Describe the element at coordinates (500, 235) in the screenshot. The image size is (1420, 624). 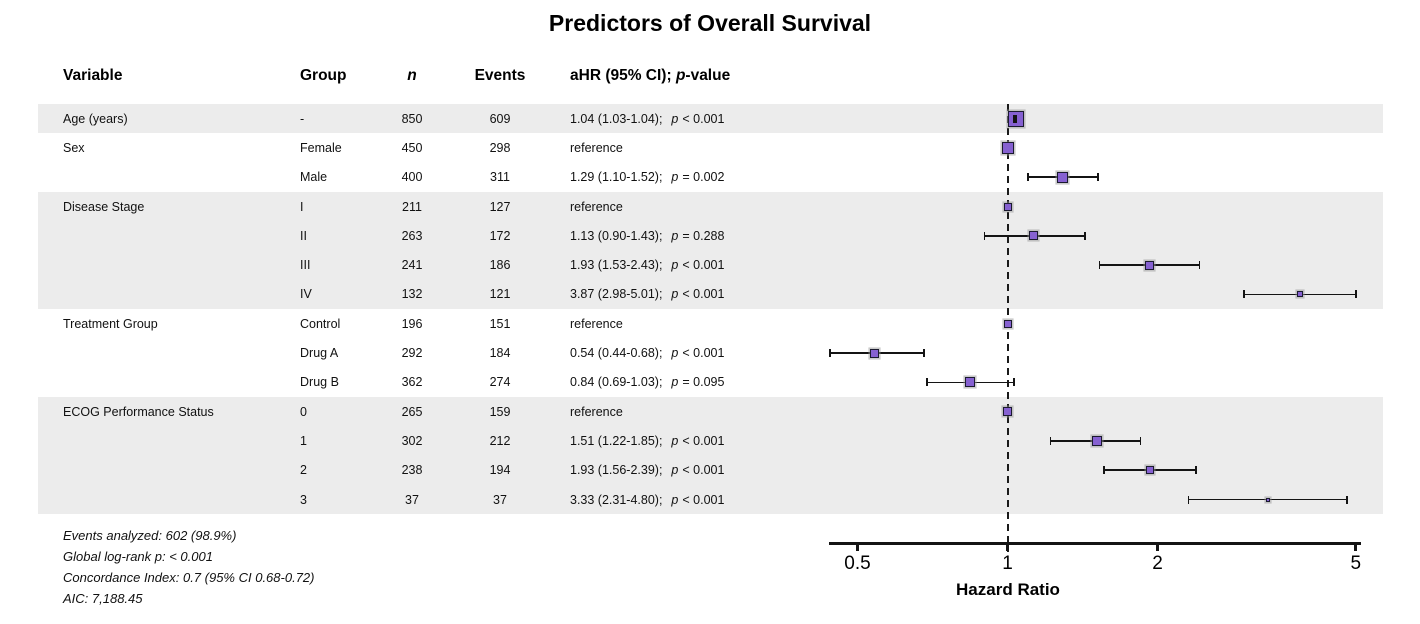
I see `row-events: 172` at that location.